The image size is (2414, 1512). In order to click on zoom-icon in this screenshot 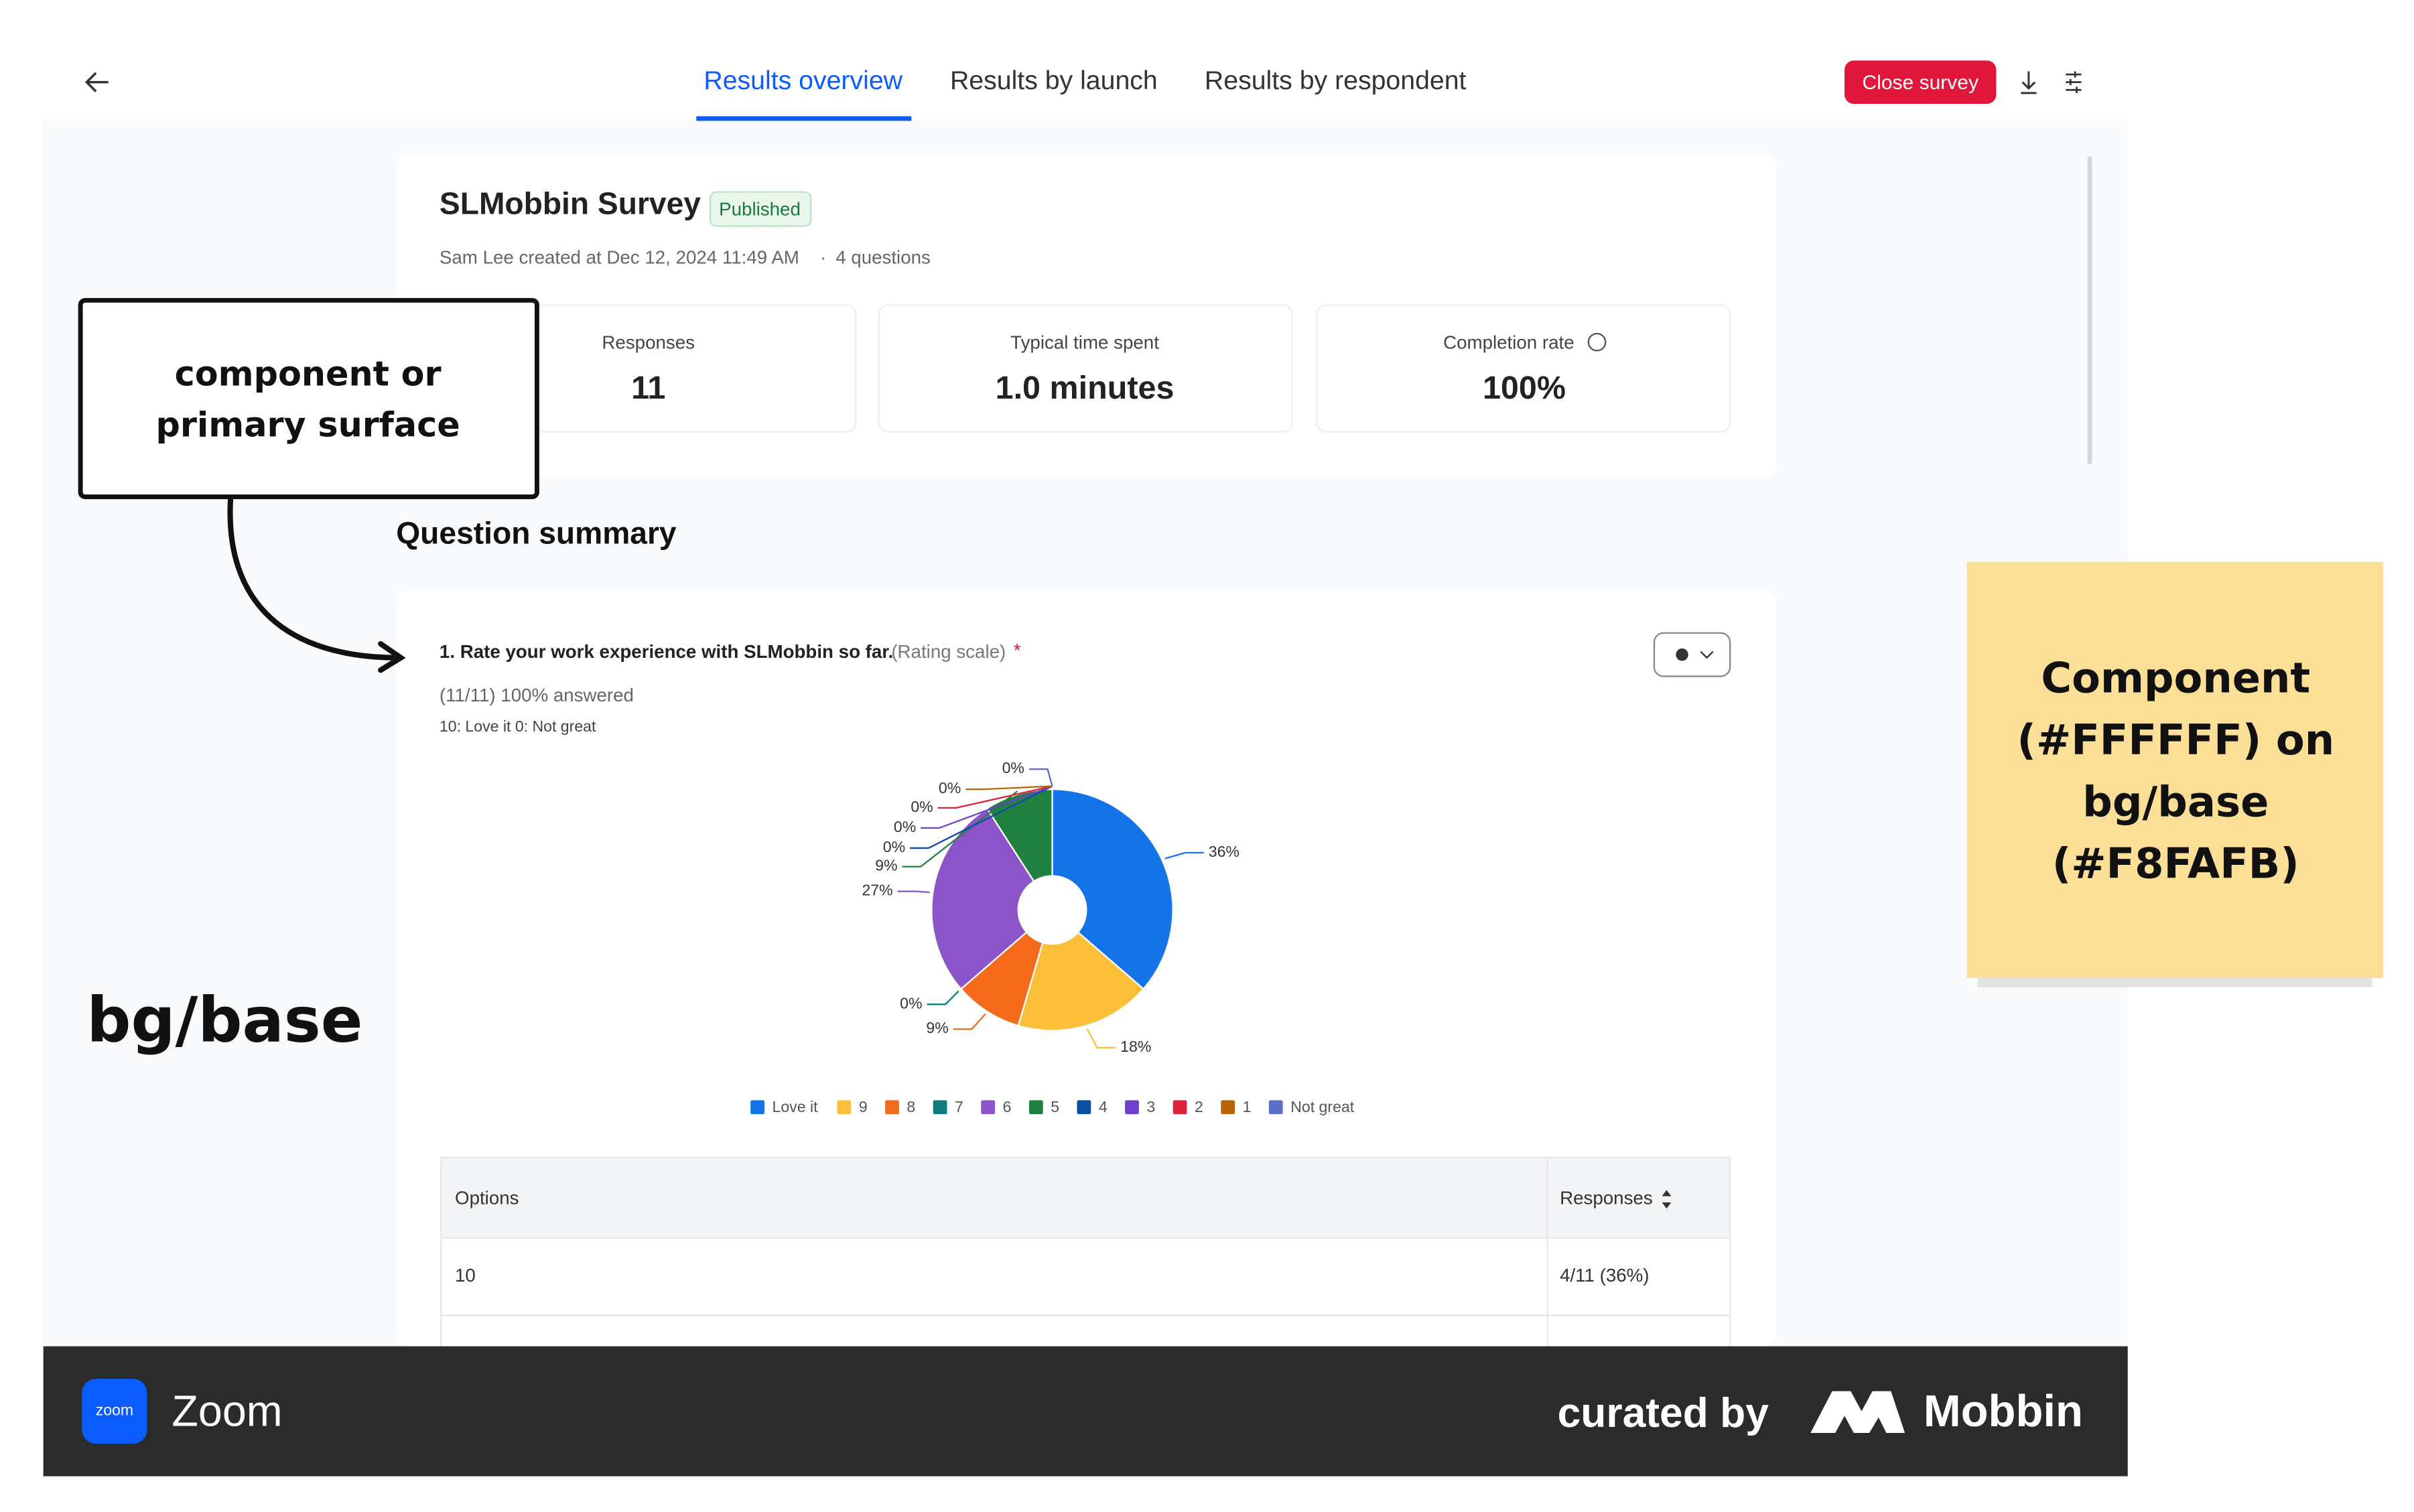, I will do `click(115, 1411)`.